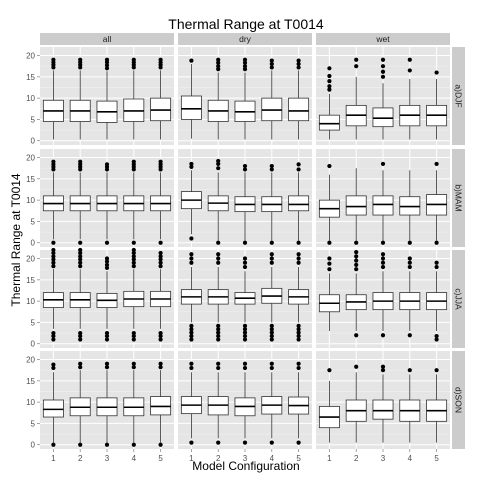 The height and width of the screenshot is (480, 480). Describe the element at coordinates (458, 198) in the screenshot. I see `strip-b)MAM` at that location.